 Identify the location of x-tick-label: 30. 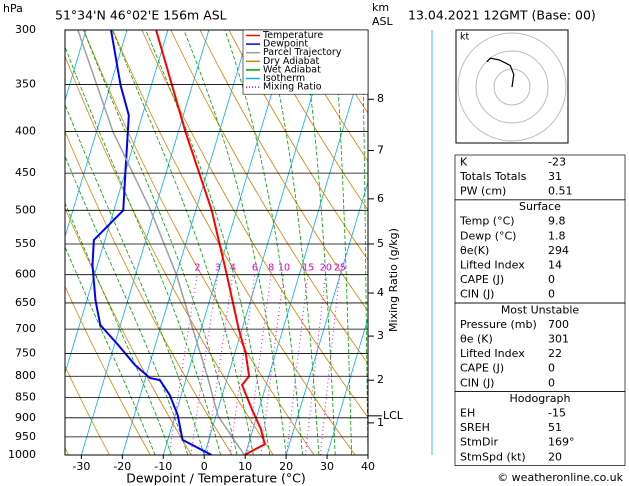
(327, 466).